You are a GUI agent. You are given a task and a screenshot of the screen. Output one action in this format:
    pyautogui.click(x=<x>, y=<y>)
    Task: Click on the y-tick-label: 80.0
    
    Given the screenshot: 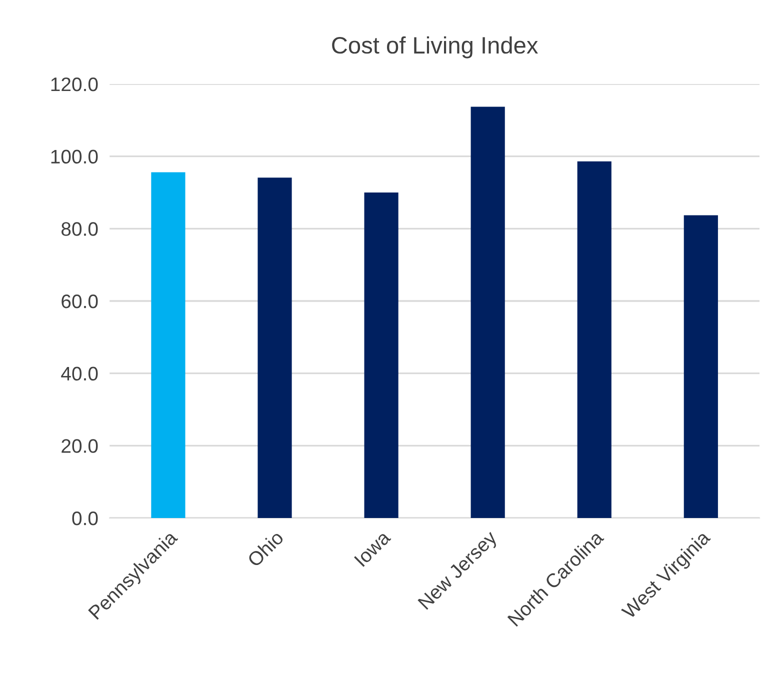 What is the action you would take?
    pyautogui.click(x=80, y=229)
    